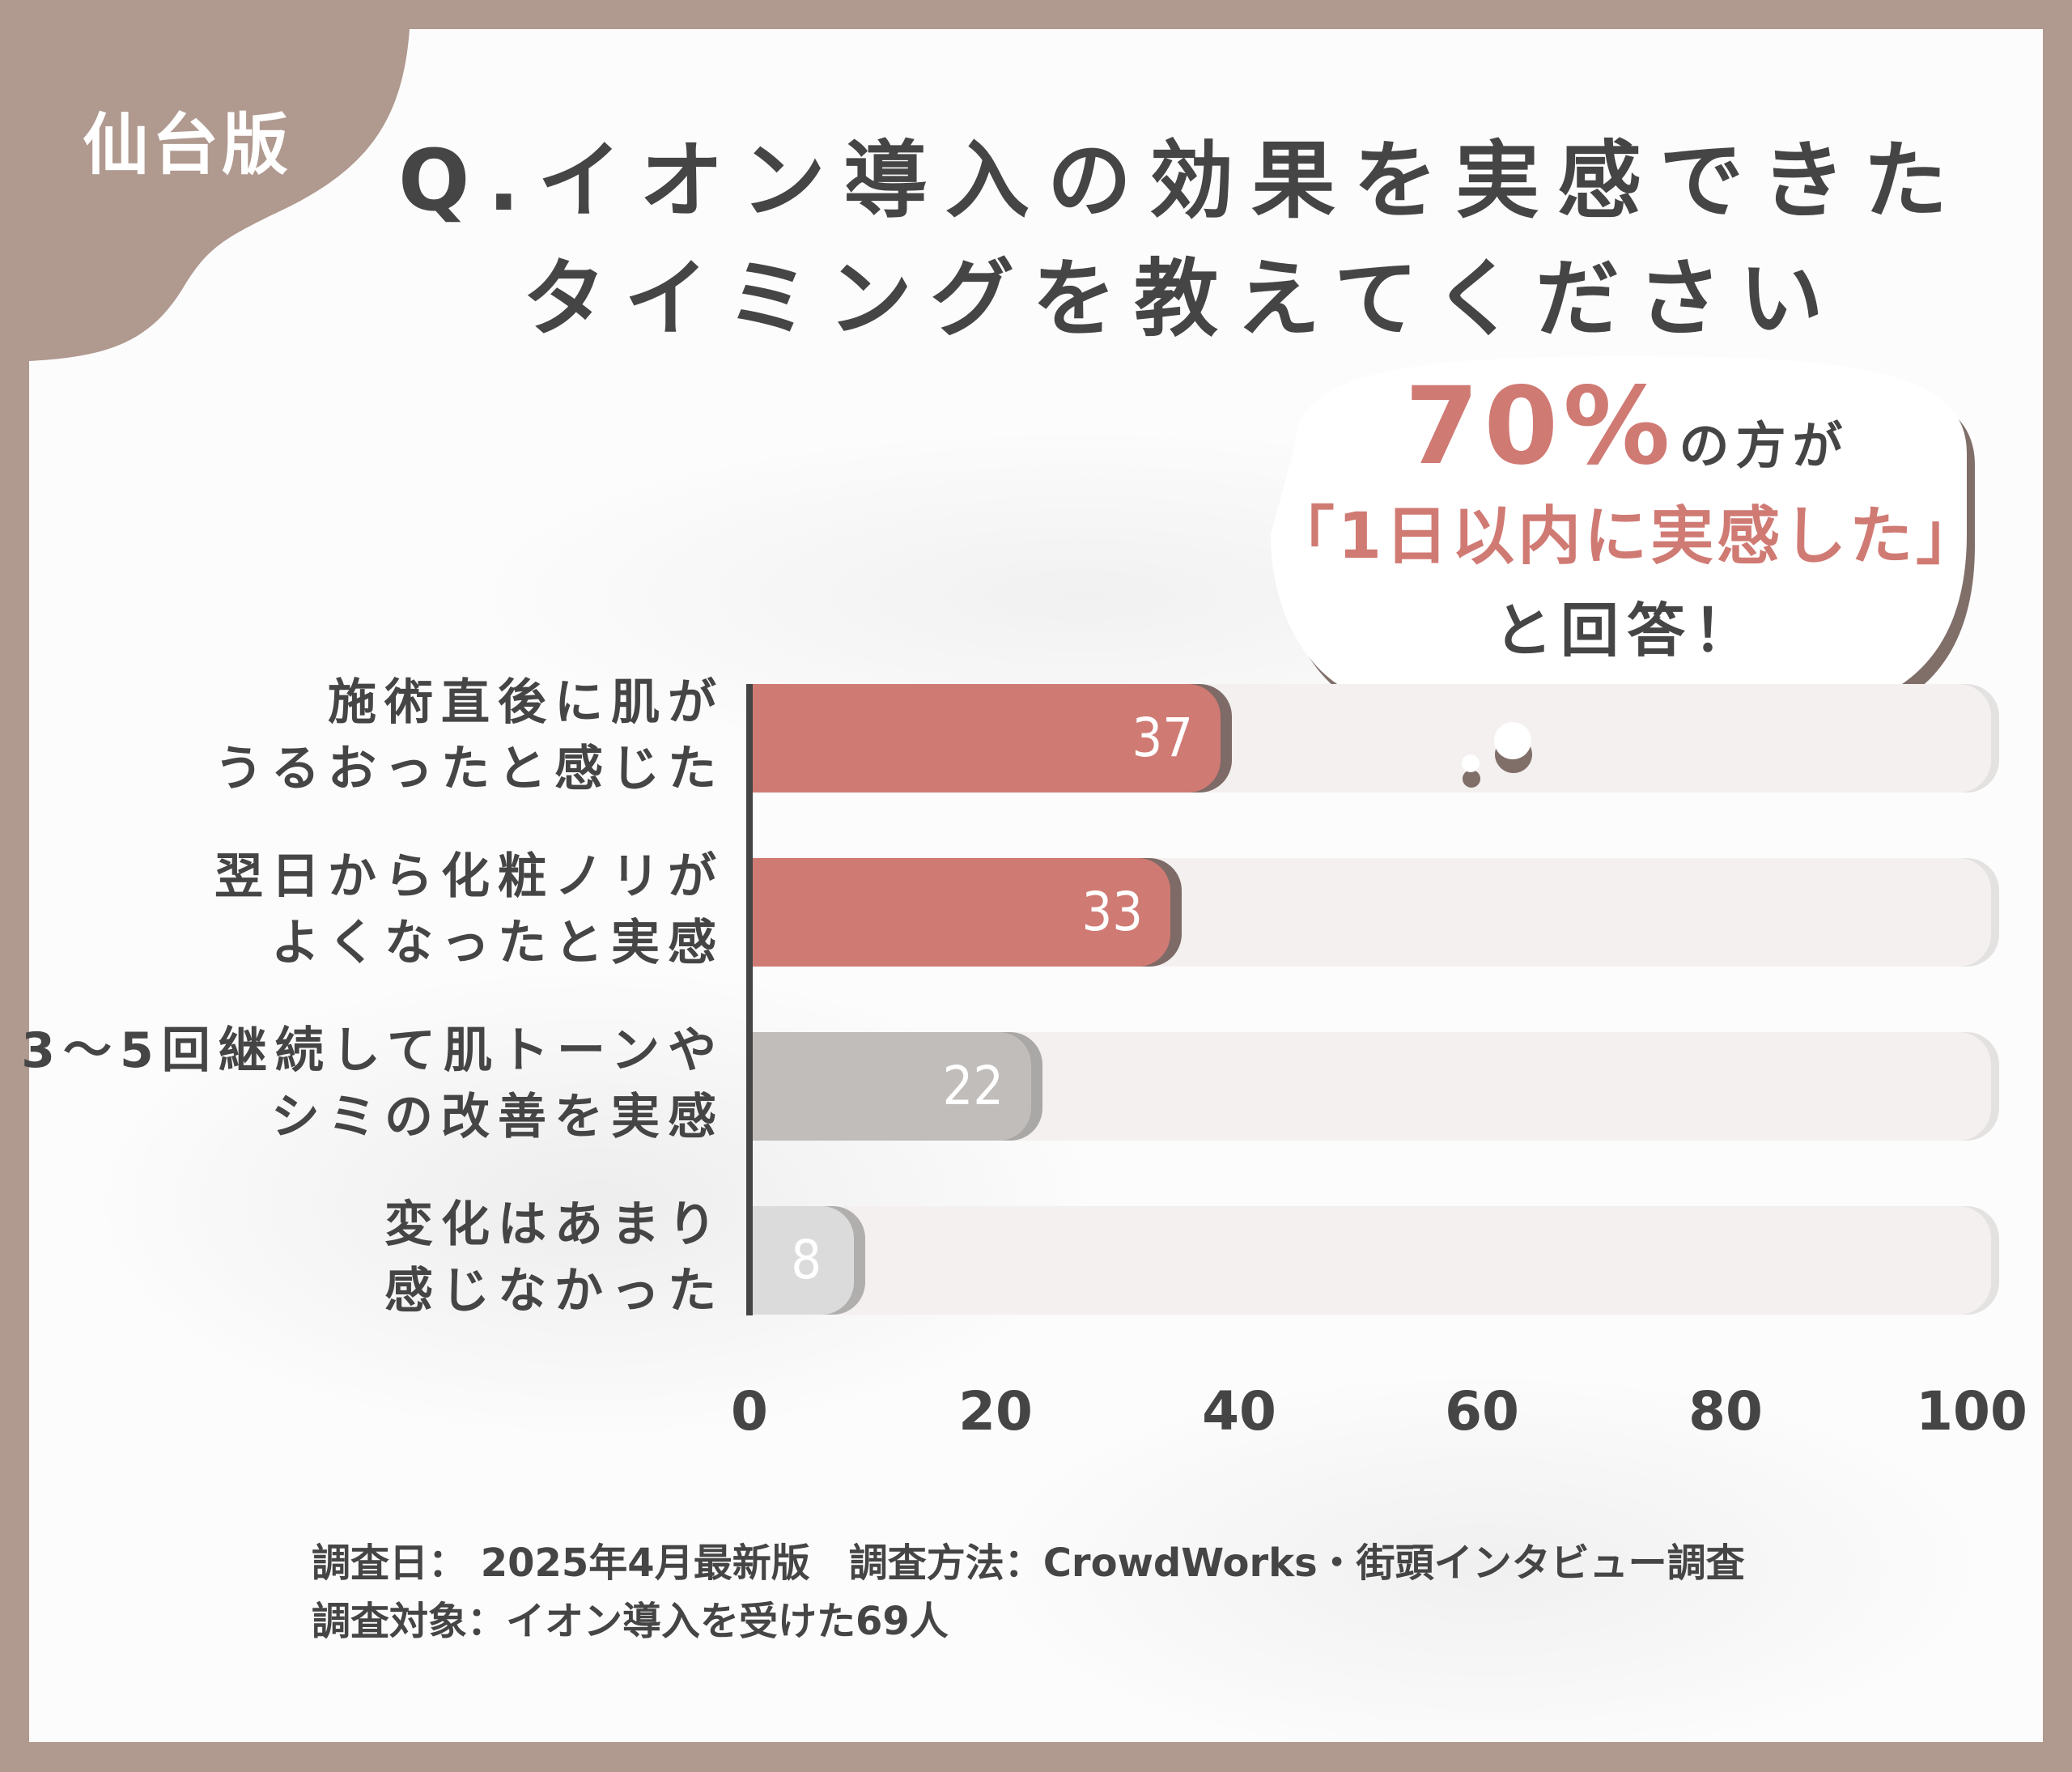  I want to click on callout-quote: 「1日以内に実感した」, so click(1627, 536).